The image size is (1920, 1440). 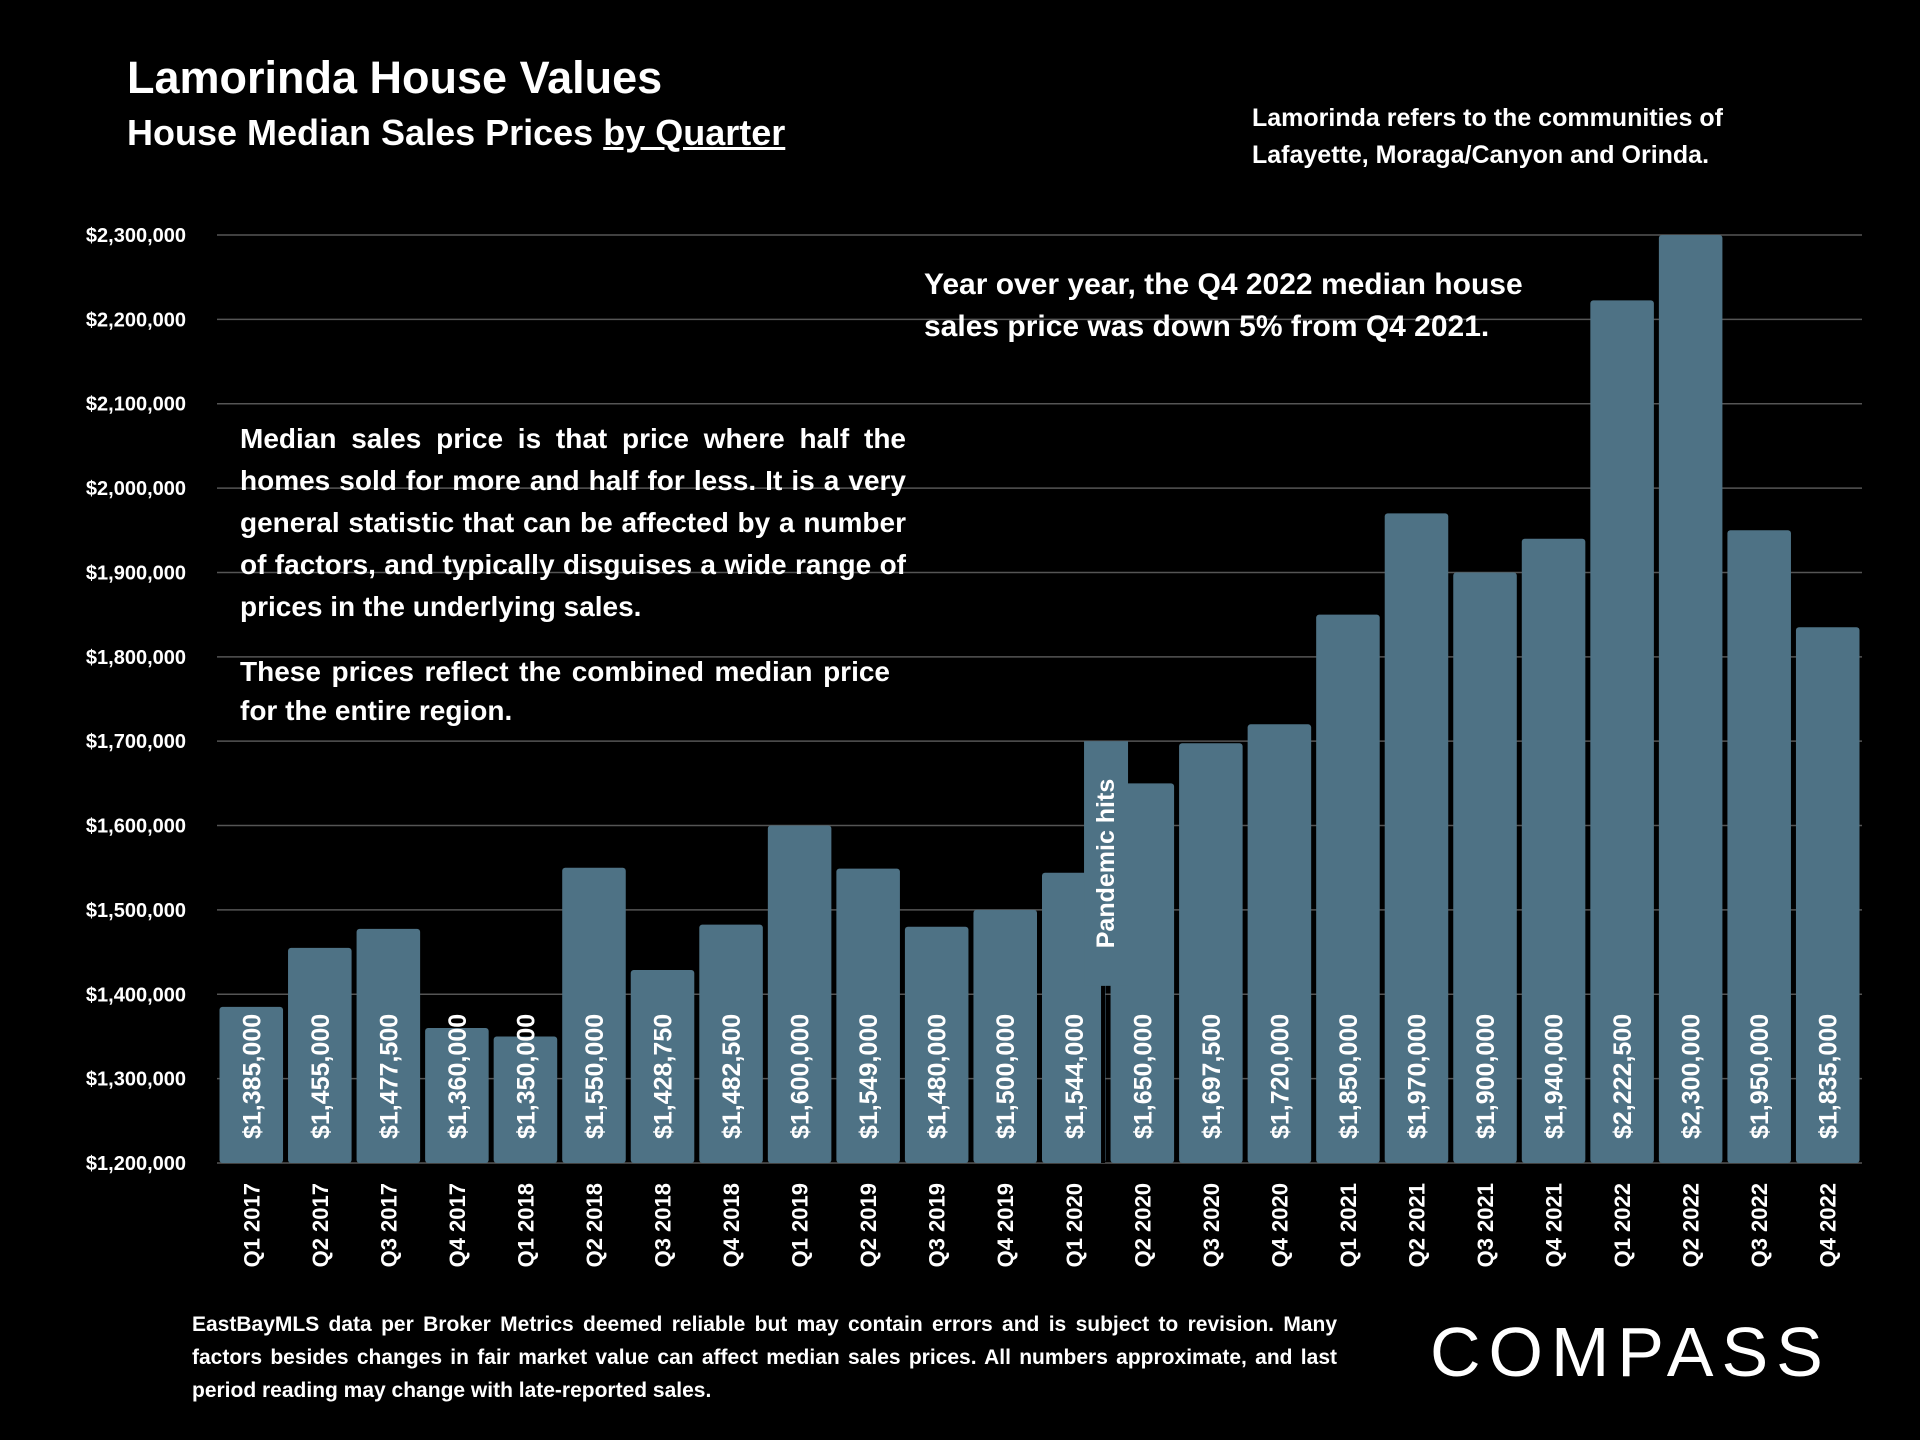 I want to click on data-label: $1,550,000, so click(x=595, y=1076).